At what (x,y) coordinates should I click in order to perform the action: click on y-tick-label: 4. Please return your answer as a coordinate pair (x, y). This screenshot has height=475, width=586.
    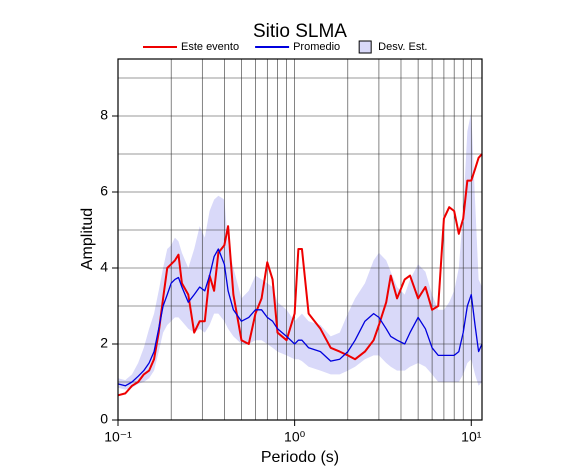
    Looking at the image, I should click on (104, 267).